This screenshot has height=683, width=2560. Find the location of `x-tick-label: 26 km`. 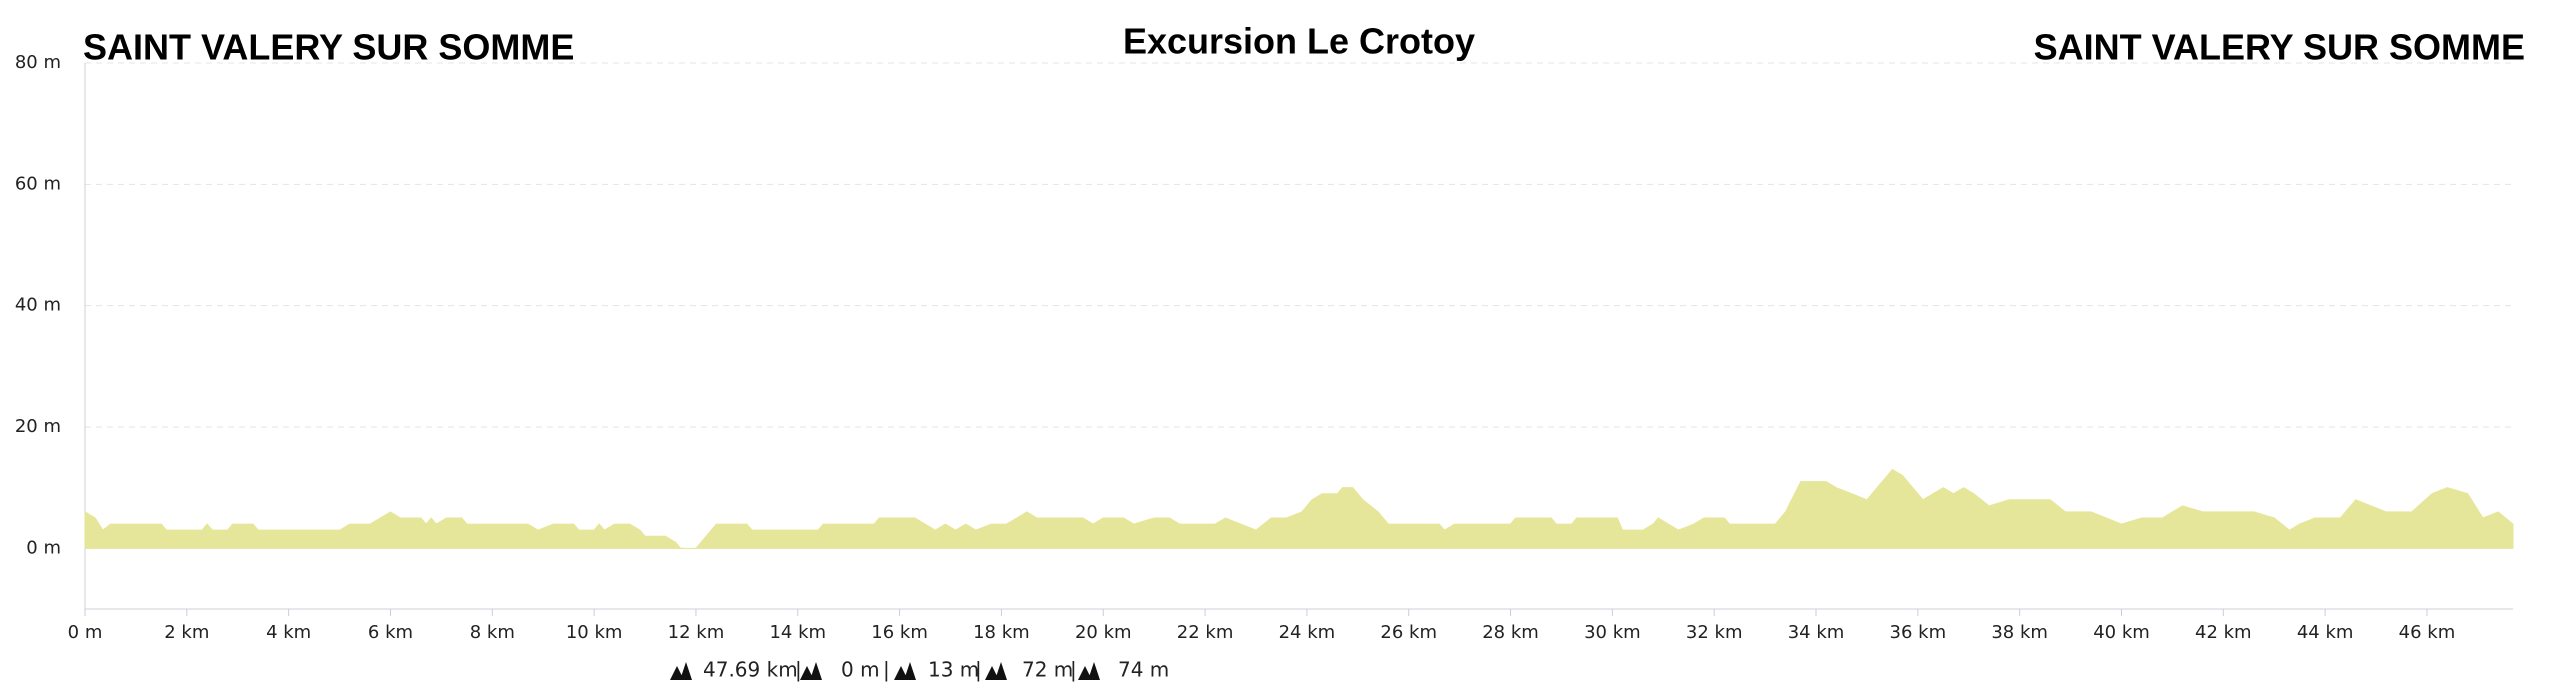

x-tick-label: 26 km is located at coordinates (1408, 632).